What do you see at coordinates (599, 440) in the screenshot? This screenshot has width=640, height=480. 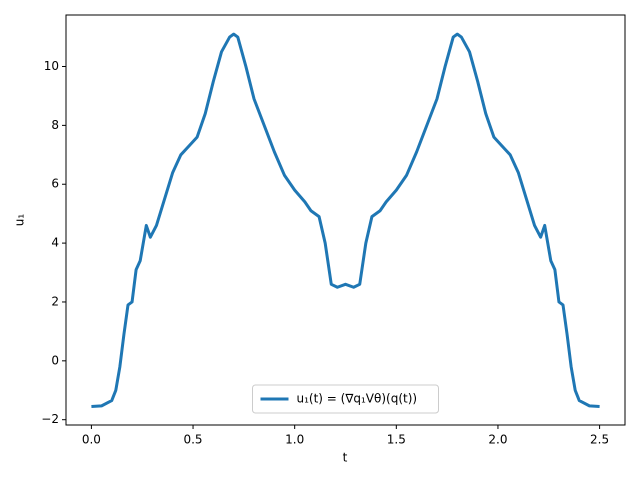 I see `x-tick-label: 2.5` at bounding box center [599, 440].